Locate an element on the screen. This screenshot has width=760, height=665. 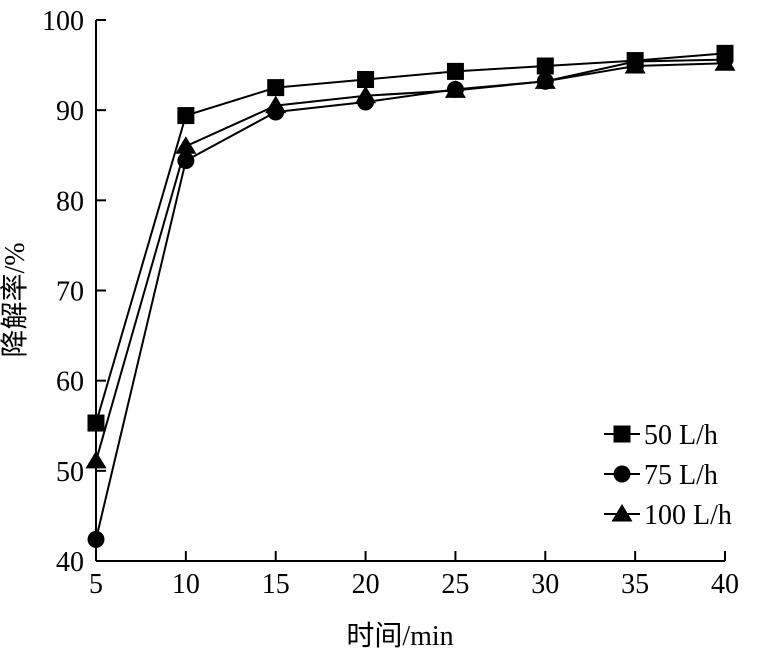
x-tick-label: 30 is located at coordinates (545, 584).